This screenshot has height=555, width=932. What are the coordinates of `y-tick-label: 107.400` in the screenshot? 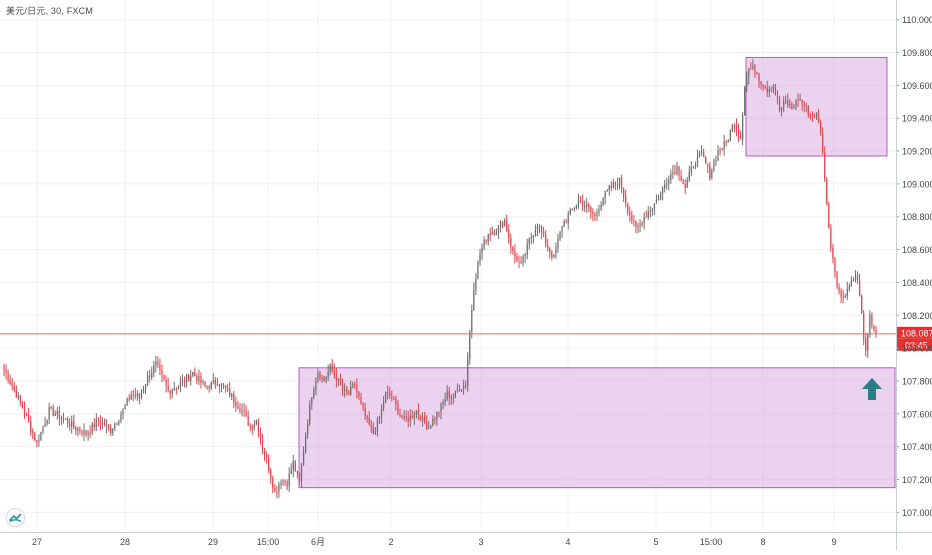 It's located at (917, 447).